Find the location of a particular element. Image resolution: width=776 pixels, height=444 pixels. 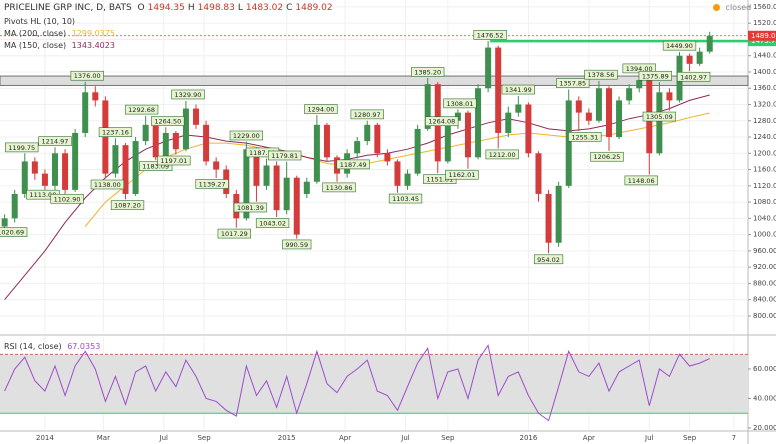

status-dot is located at coordinates (716, 7).